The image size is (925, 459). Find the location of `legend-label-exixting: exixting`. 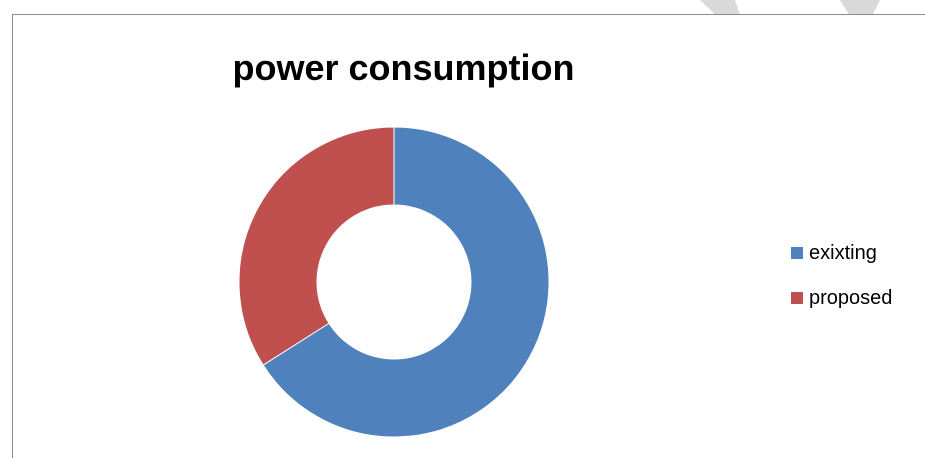

legend-label-exixting: exixting is located at coordinates (843, 252).